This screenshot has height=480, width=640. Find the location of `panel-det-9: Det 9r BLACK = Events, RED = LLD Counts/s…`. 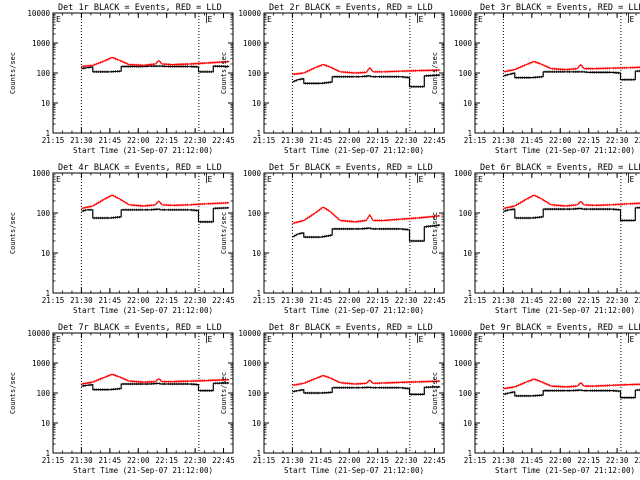

panel-det-9: Det 9r BLACK = Events, RED = LLD Counts/s… is located at coordinates (535, 399).